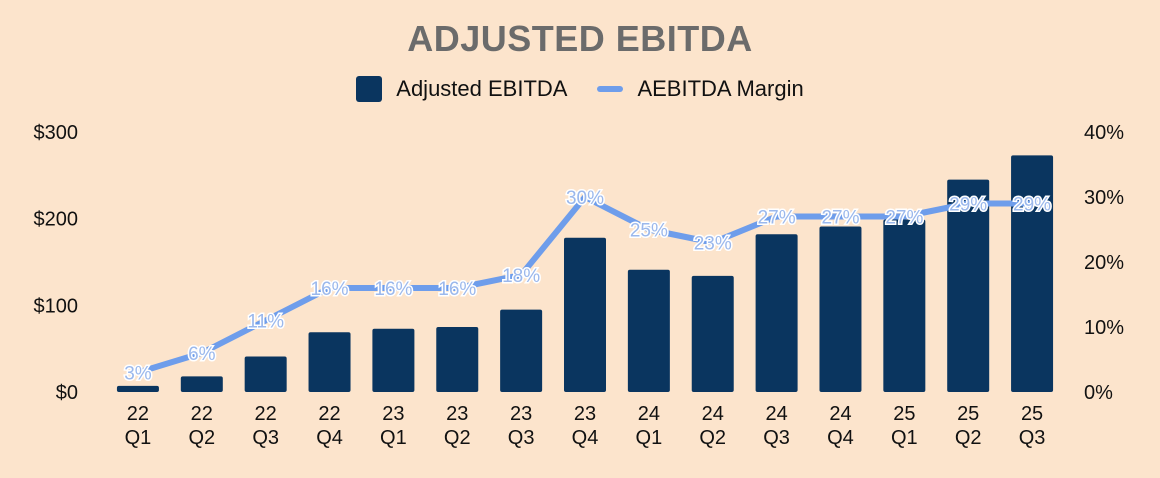  What do you see at coordinates (1104, 198) in the screenshot?
I see `right-axis-tick-label: 30%` at bounding box center [1104, 198].